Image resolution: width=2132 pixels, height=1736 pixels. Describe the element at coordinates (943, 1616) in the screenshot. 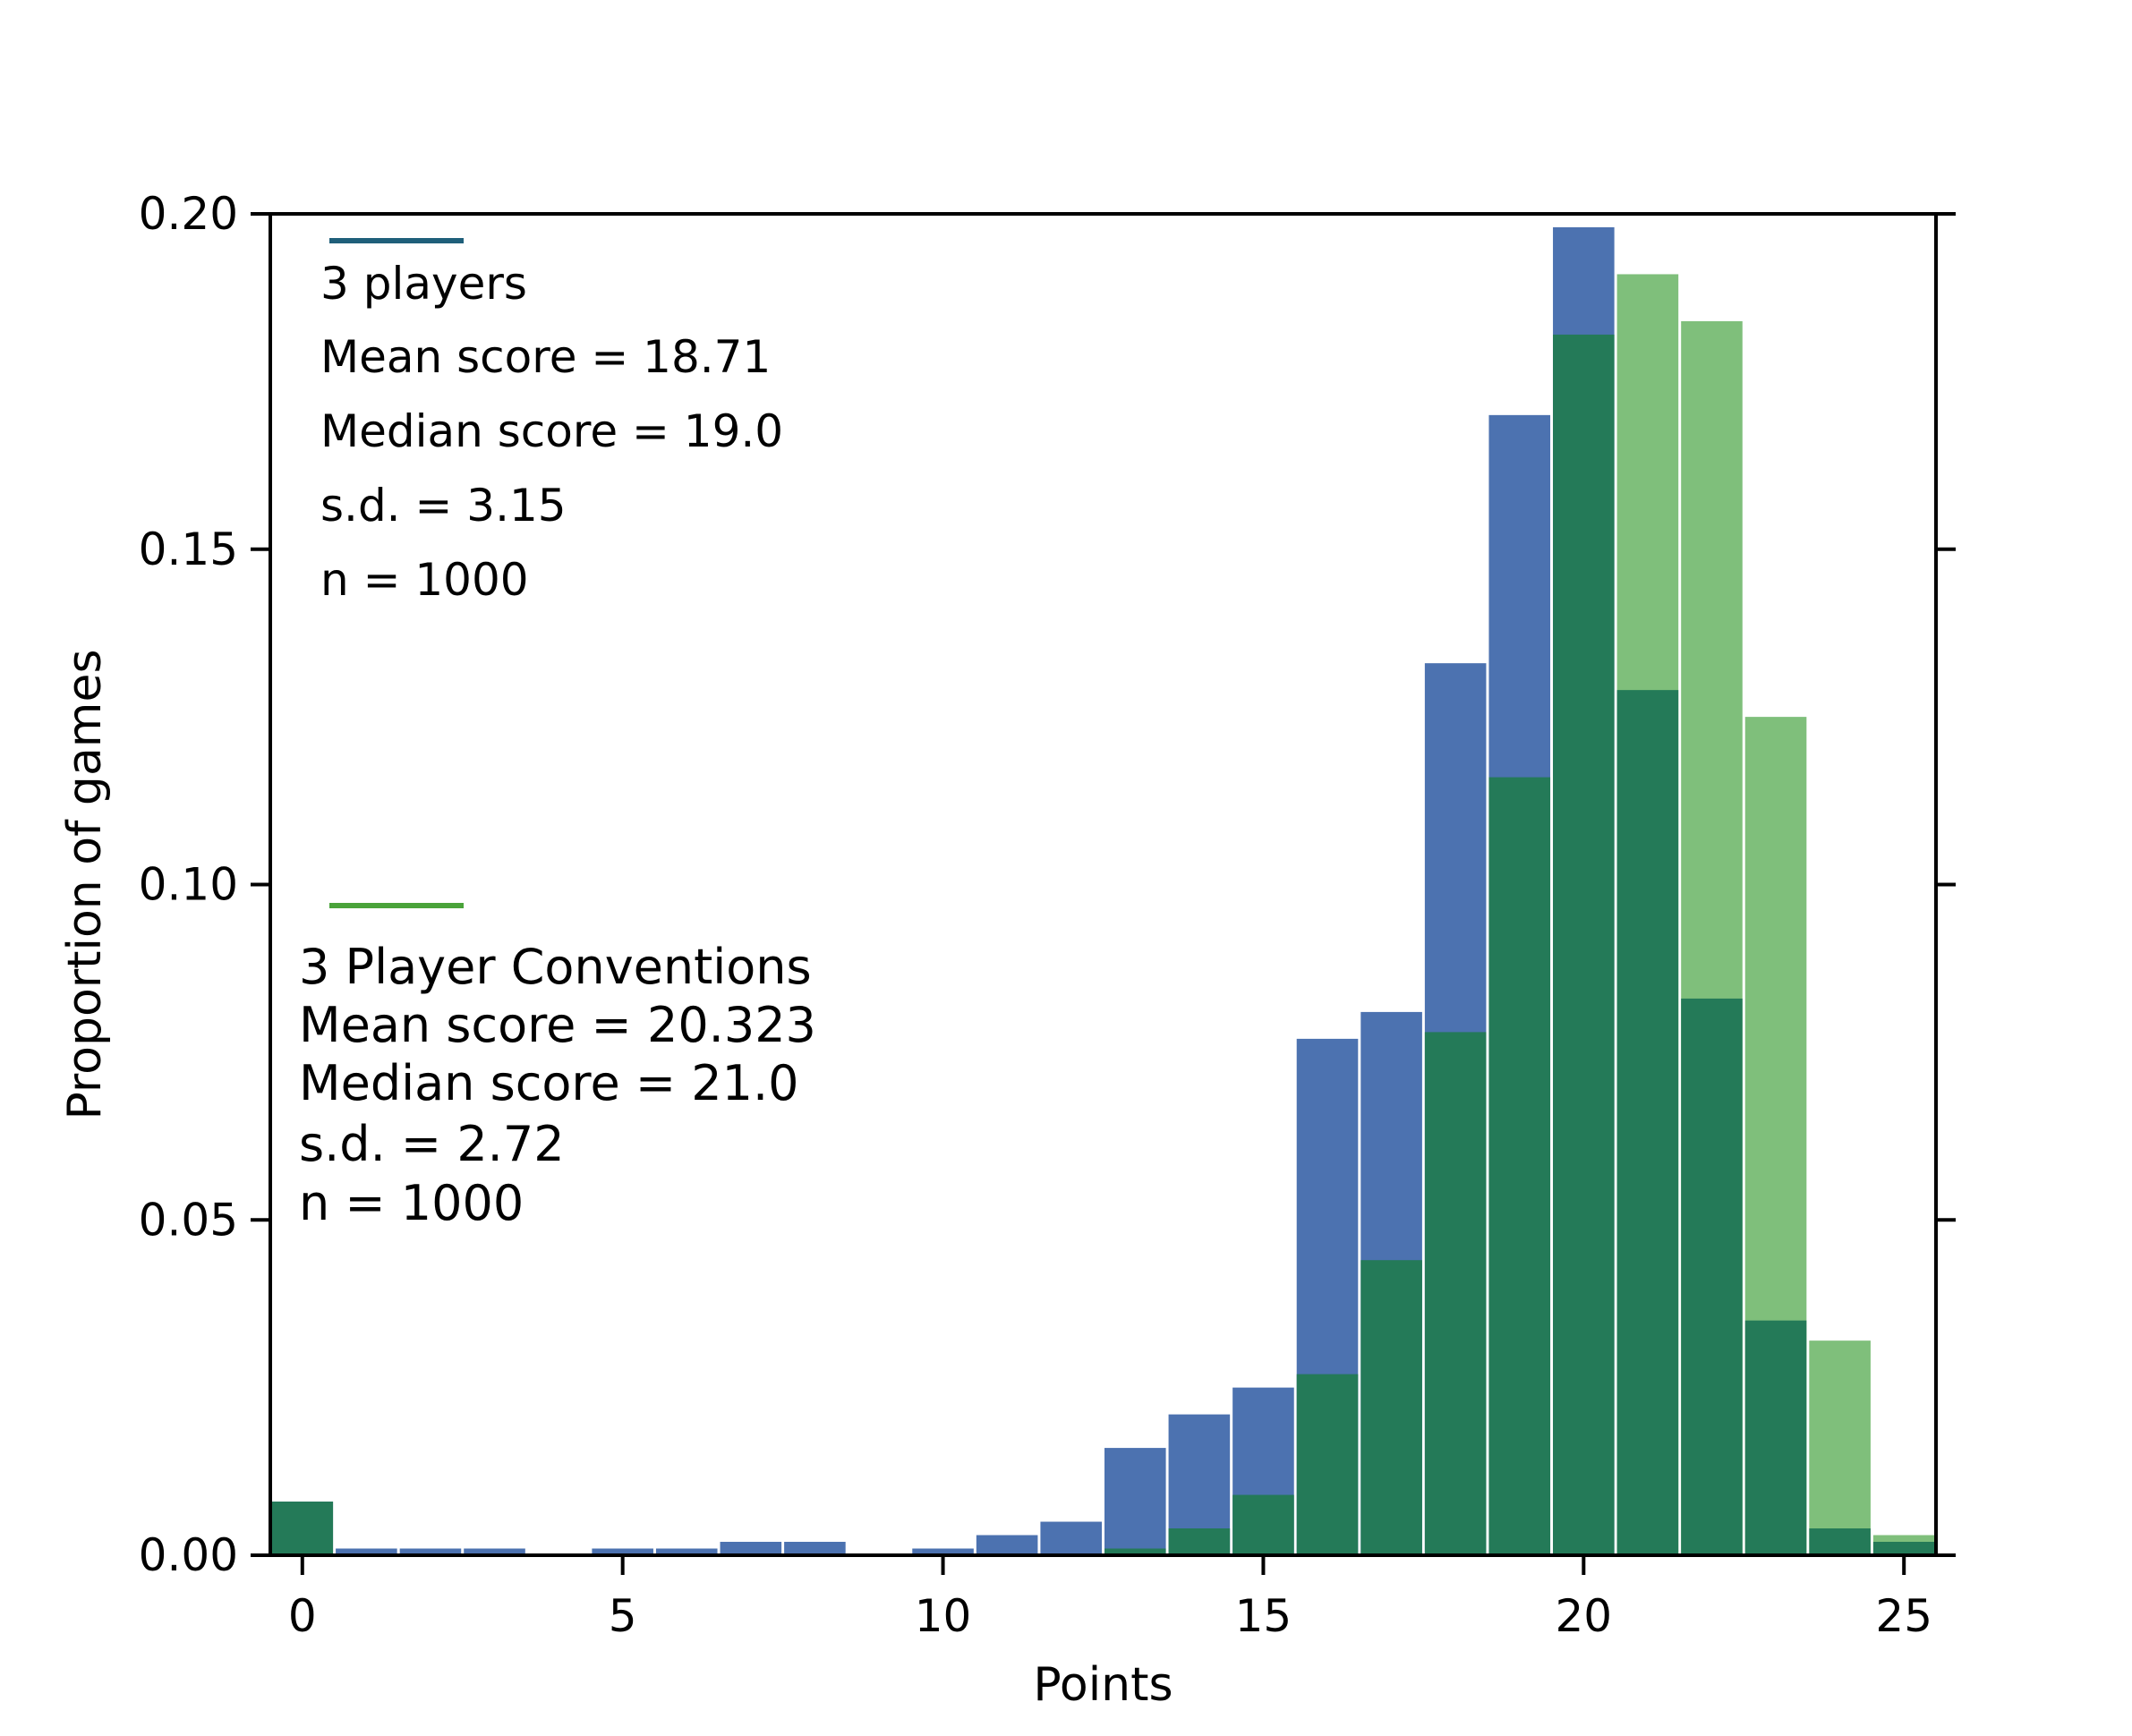

I see `x-tick-label: 10` at that location.